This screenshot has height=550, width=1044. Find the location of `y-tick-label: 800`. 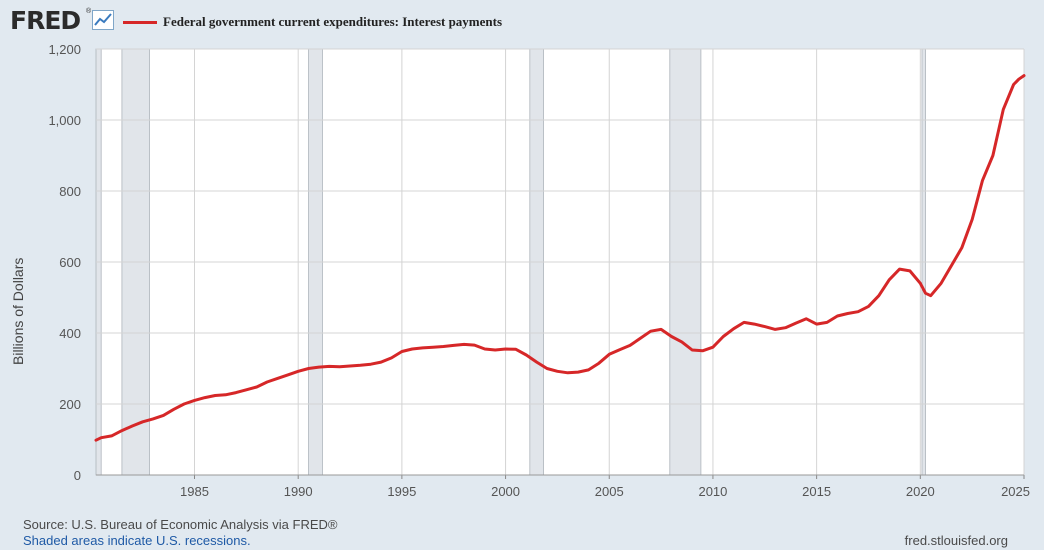

y-tick-label: 800 is located at coordinates (70, 191).